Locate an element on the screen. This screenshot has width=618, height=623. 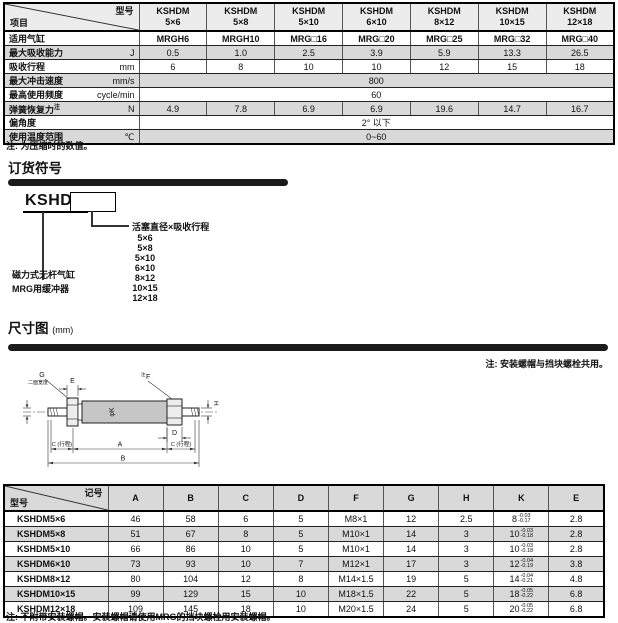
spec-row-label: 最高使用频度 is located at coordinates (36, 94).